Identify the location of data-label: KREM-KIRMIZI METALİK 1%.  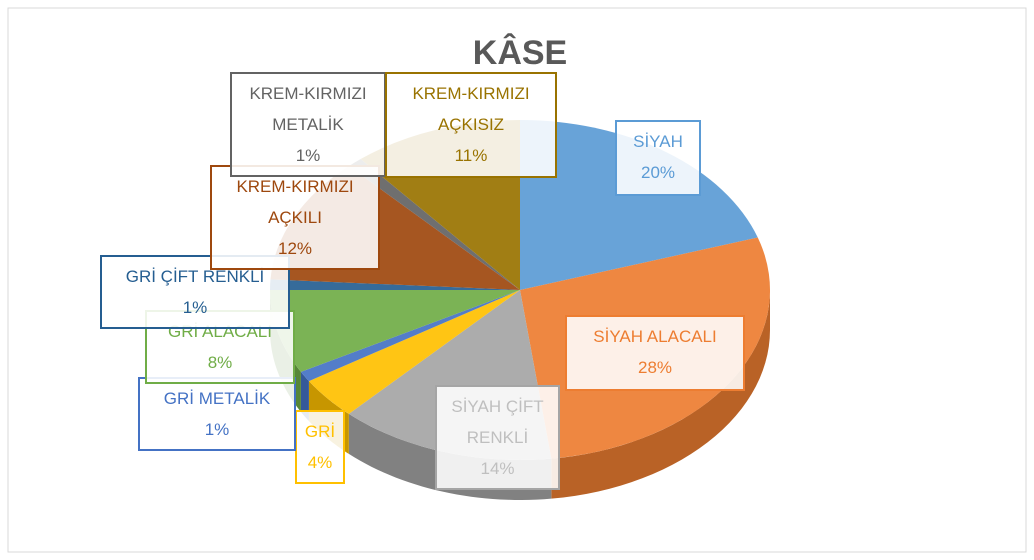
(308, 124).